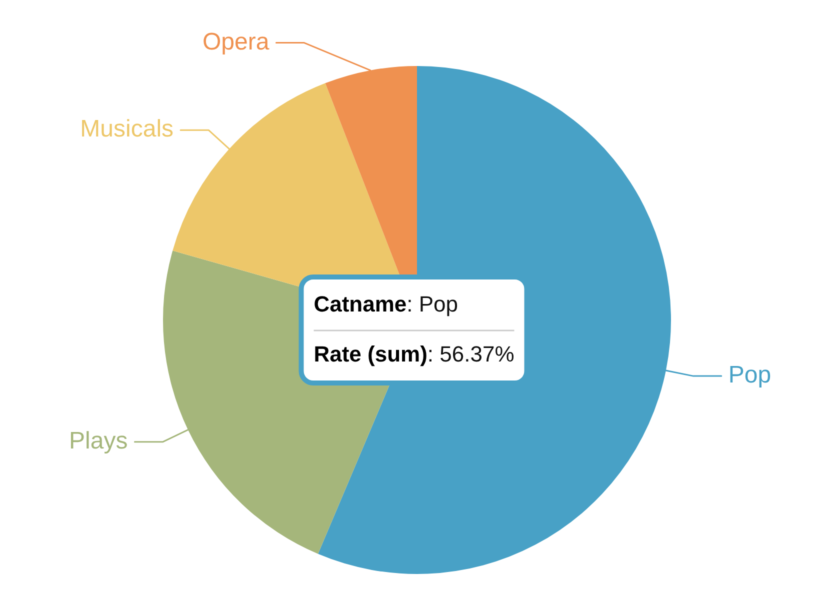 The width and height of the screenshot is (840, 616). Describe the element at coordinates (414, 354) in the screenshot. I see `text: Rate (sum): 56.37%` at that location.